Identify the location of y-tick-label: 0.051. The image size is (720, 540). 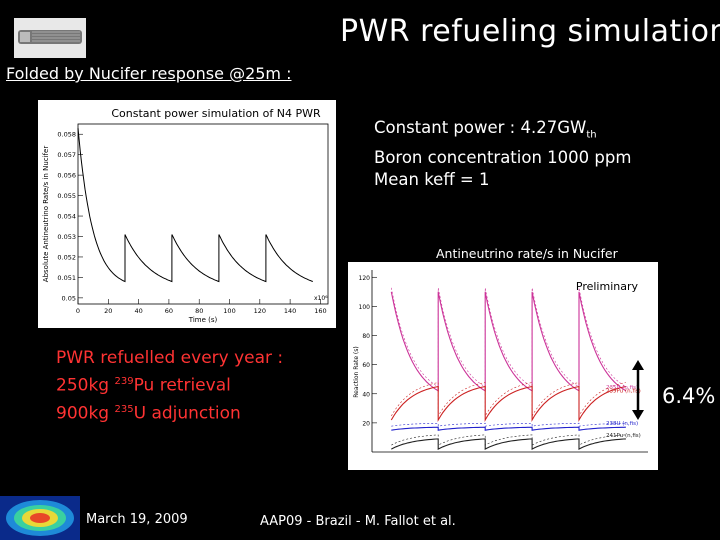
(66, 278).